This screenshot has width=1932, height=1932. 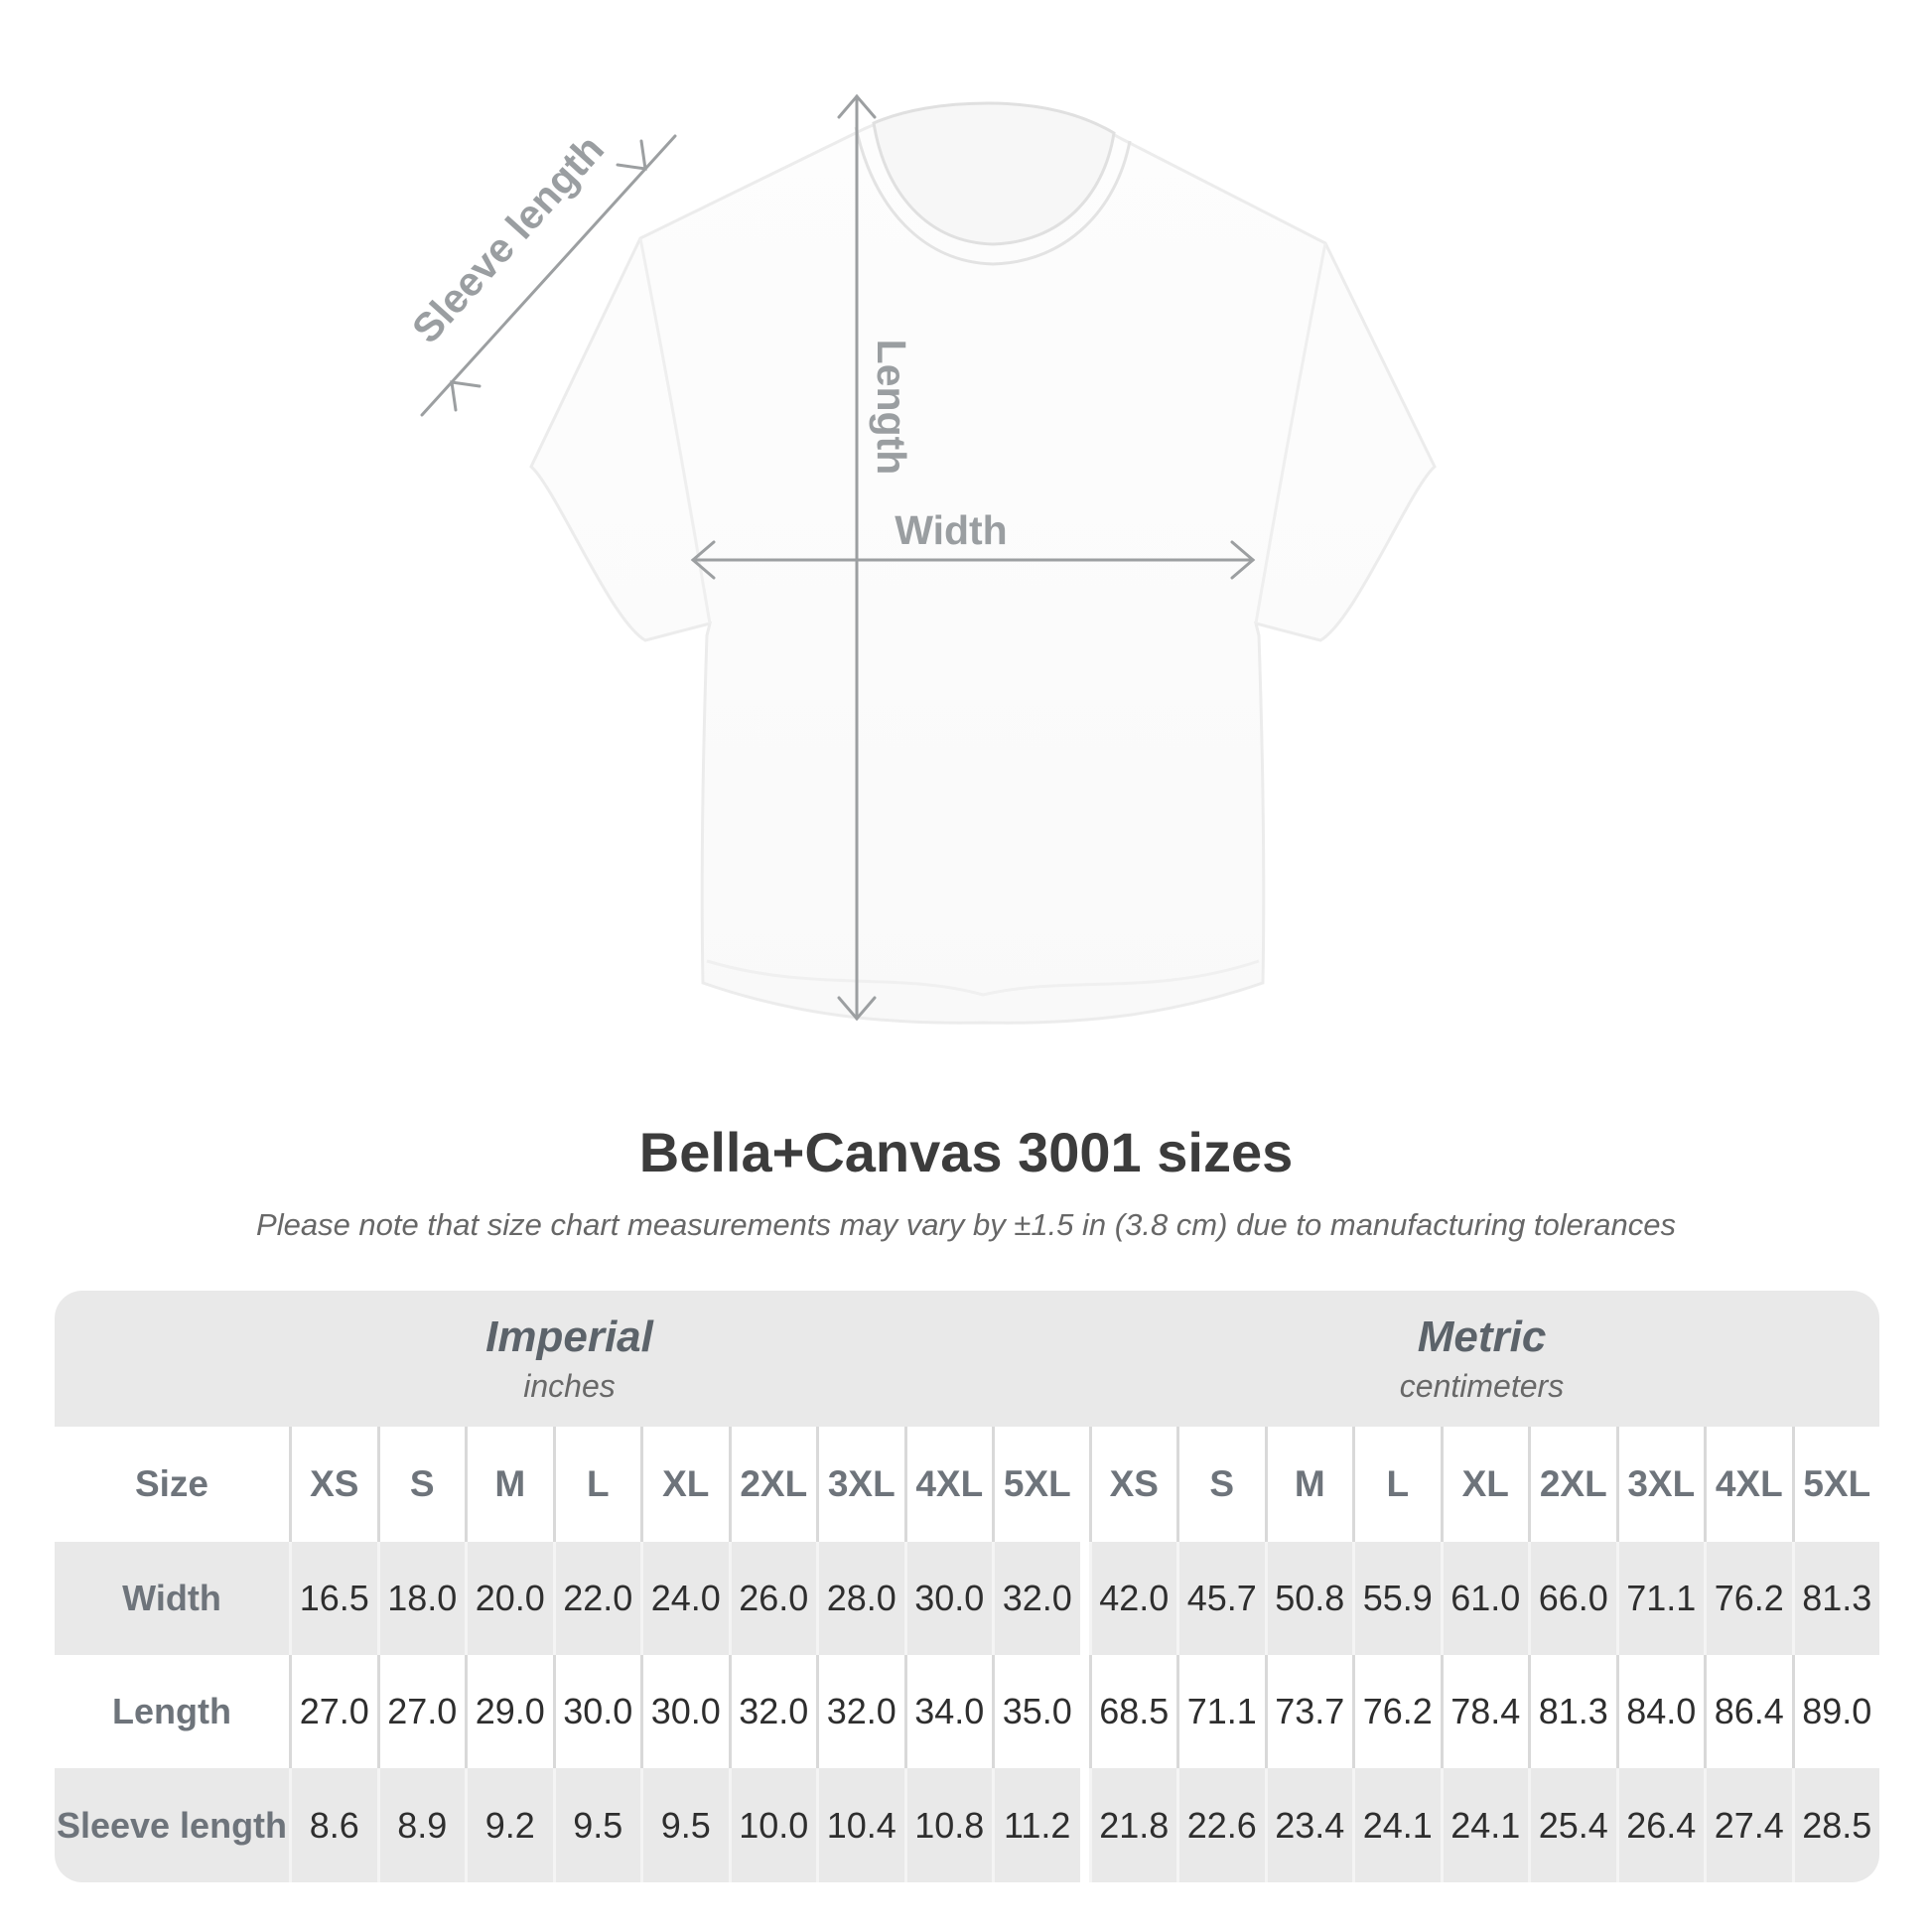 What do you see at coordinates (860, 1825) in the screenshot?
I see `value-cell: 10.4` at bounding box center [860, 1825].